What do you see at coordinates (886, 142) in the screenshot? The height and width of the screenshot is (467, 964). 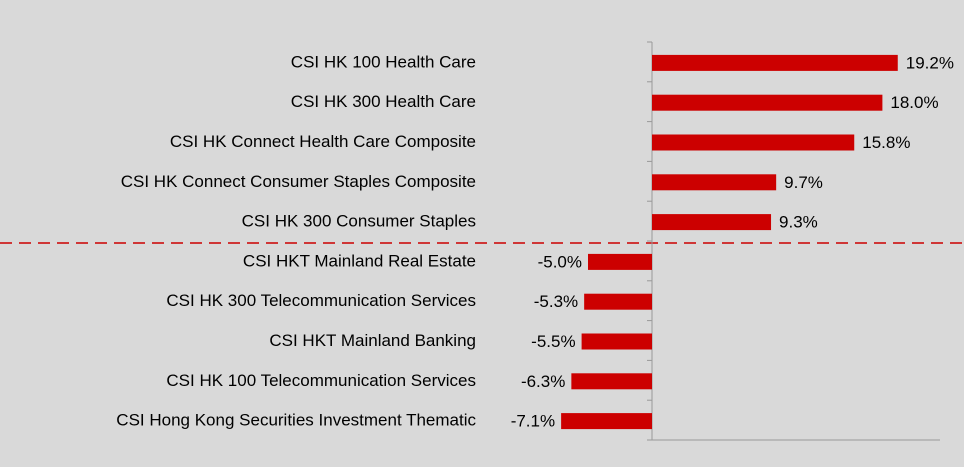 I see `data-label: 15.8%` at bounding box center [886, 142].